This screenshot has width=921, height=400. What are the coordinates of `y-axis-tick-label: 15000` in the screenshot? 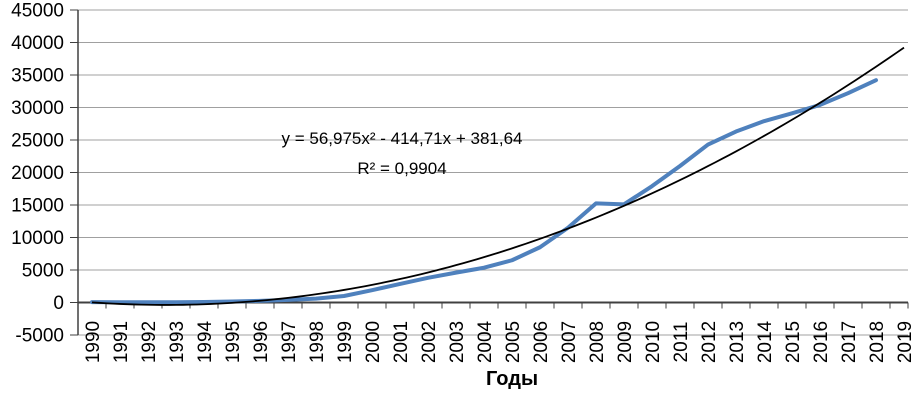 It's located at (37, 206).